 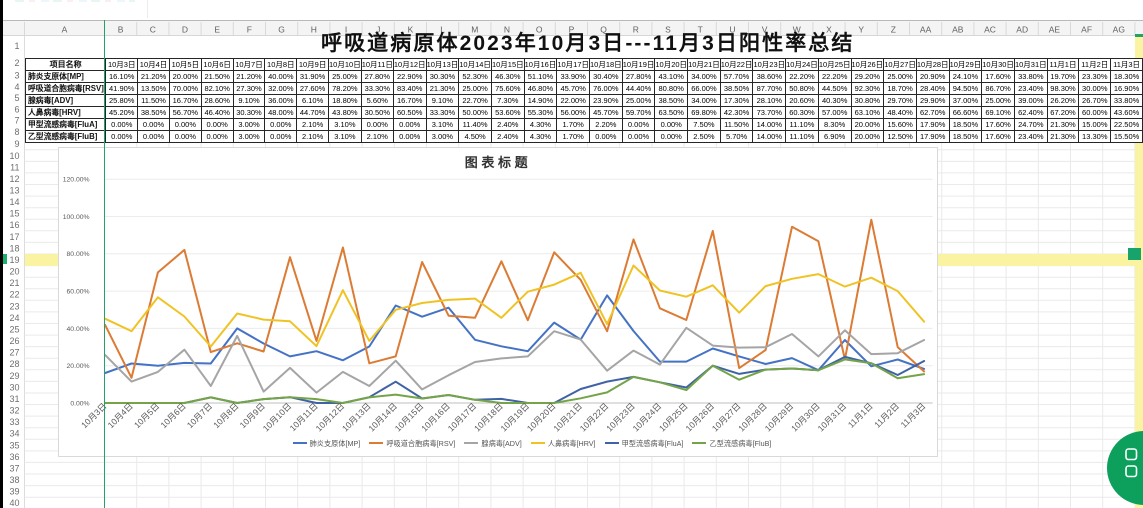 What do you see at coordinates (700, 29) in the screenshot?
I see `svg-text: T` at bounding box center [700, 29].